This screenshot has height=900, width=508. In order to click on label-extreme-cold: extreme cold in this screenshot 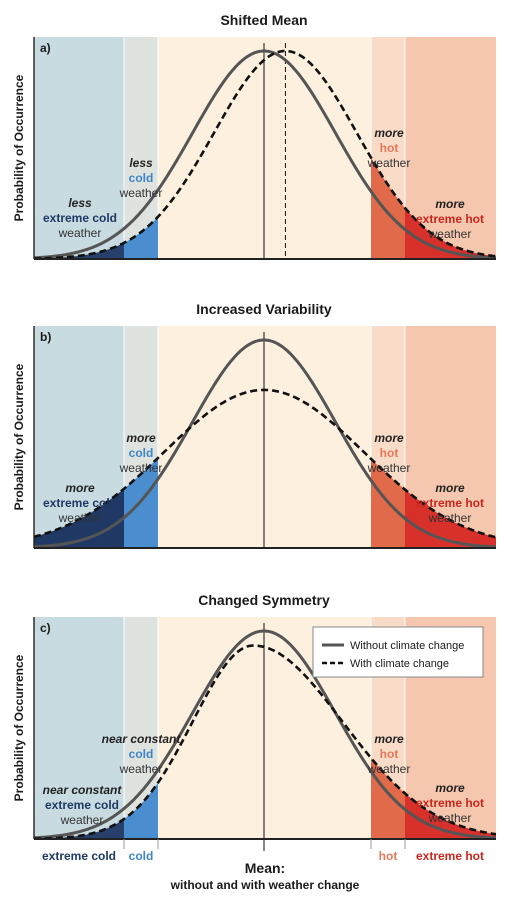, I will do `click(79, 856)`.